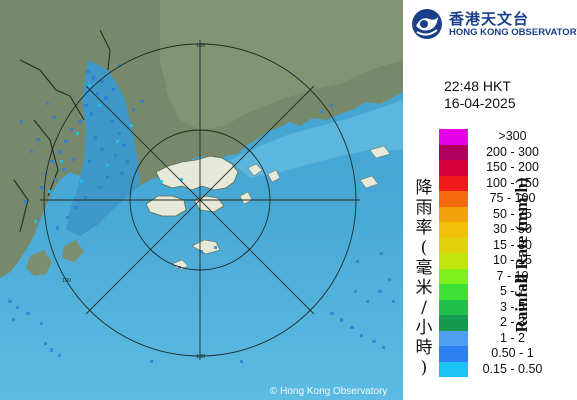 Image resolution: width=577 pixels, height=400 pixels. Describe the element at coordinates (316, 139) in the screenshot. I see `coastal-shelf` at that location.